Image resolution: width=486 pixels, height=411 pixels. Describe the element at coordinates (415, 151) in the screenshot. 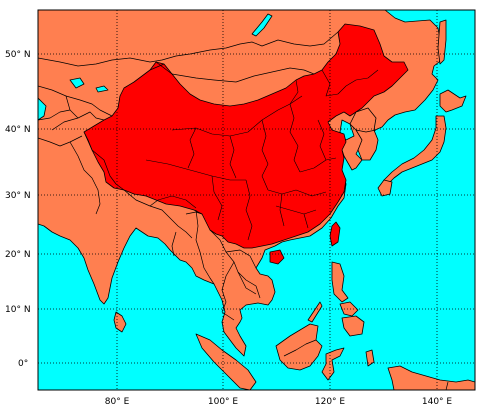

I see `japan-honshu` at that location.